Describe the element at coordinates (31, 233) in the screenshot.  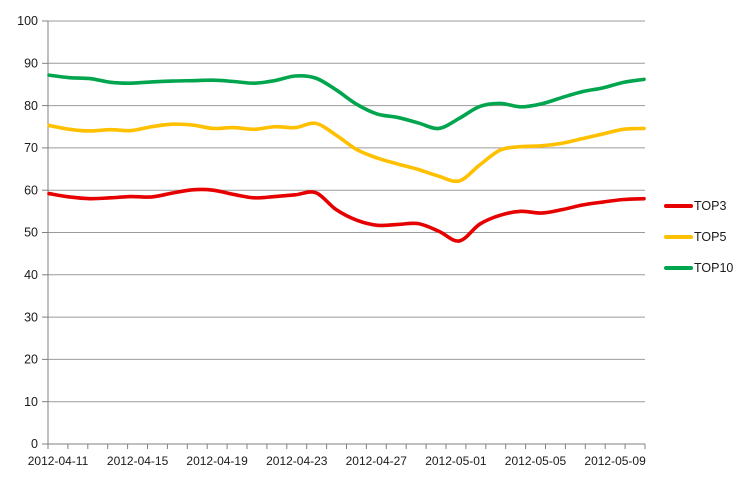
I see `y-axis-label: 50` at that location.